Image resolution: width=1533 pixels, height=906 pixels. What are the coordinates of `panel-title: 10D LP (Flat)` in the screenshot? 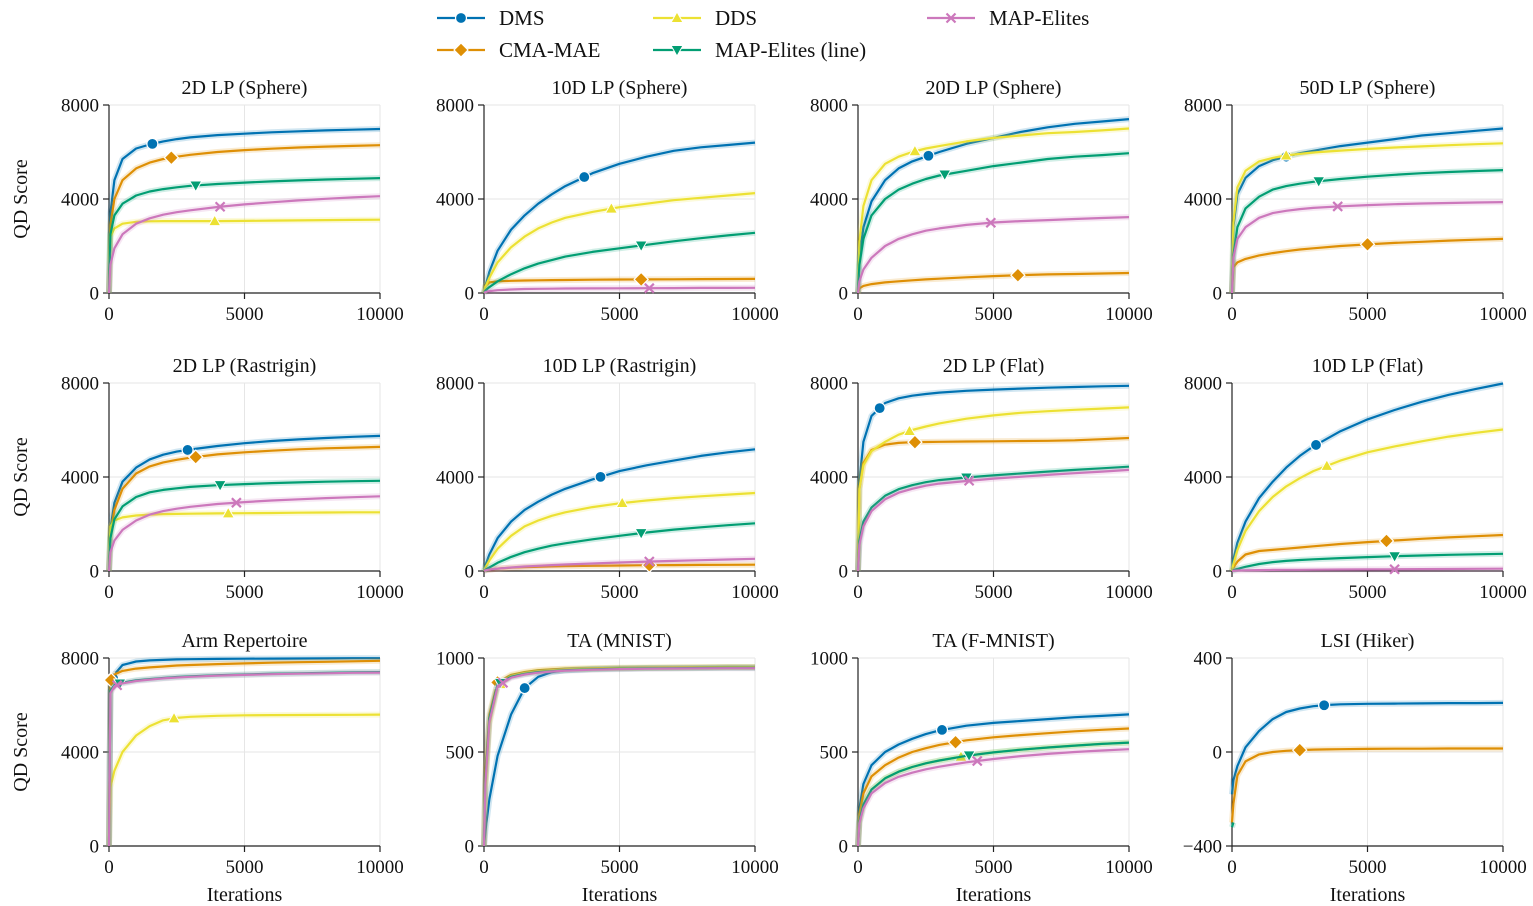 It's located at (1367, 366).